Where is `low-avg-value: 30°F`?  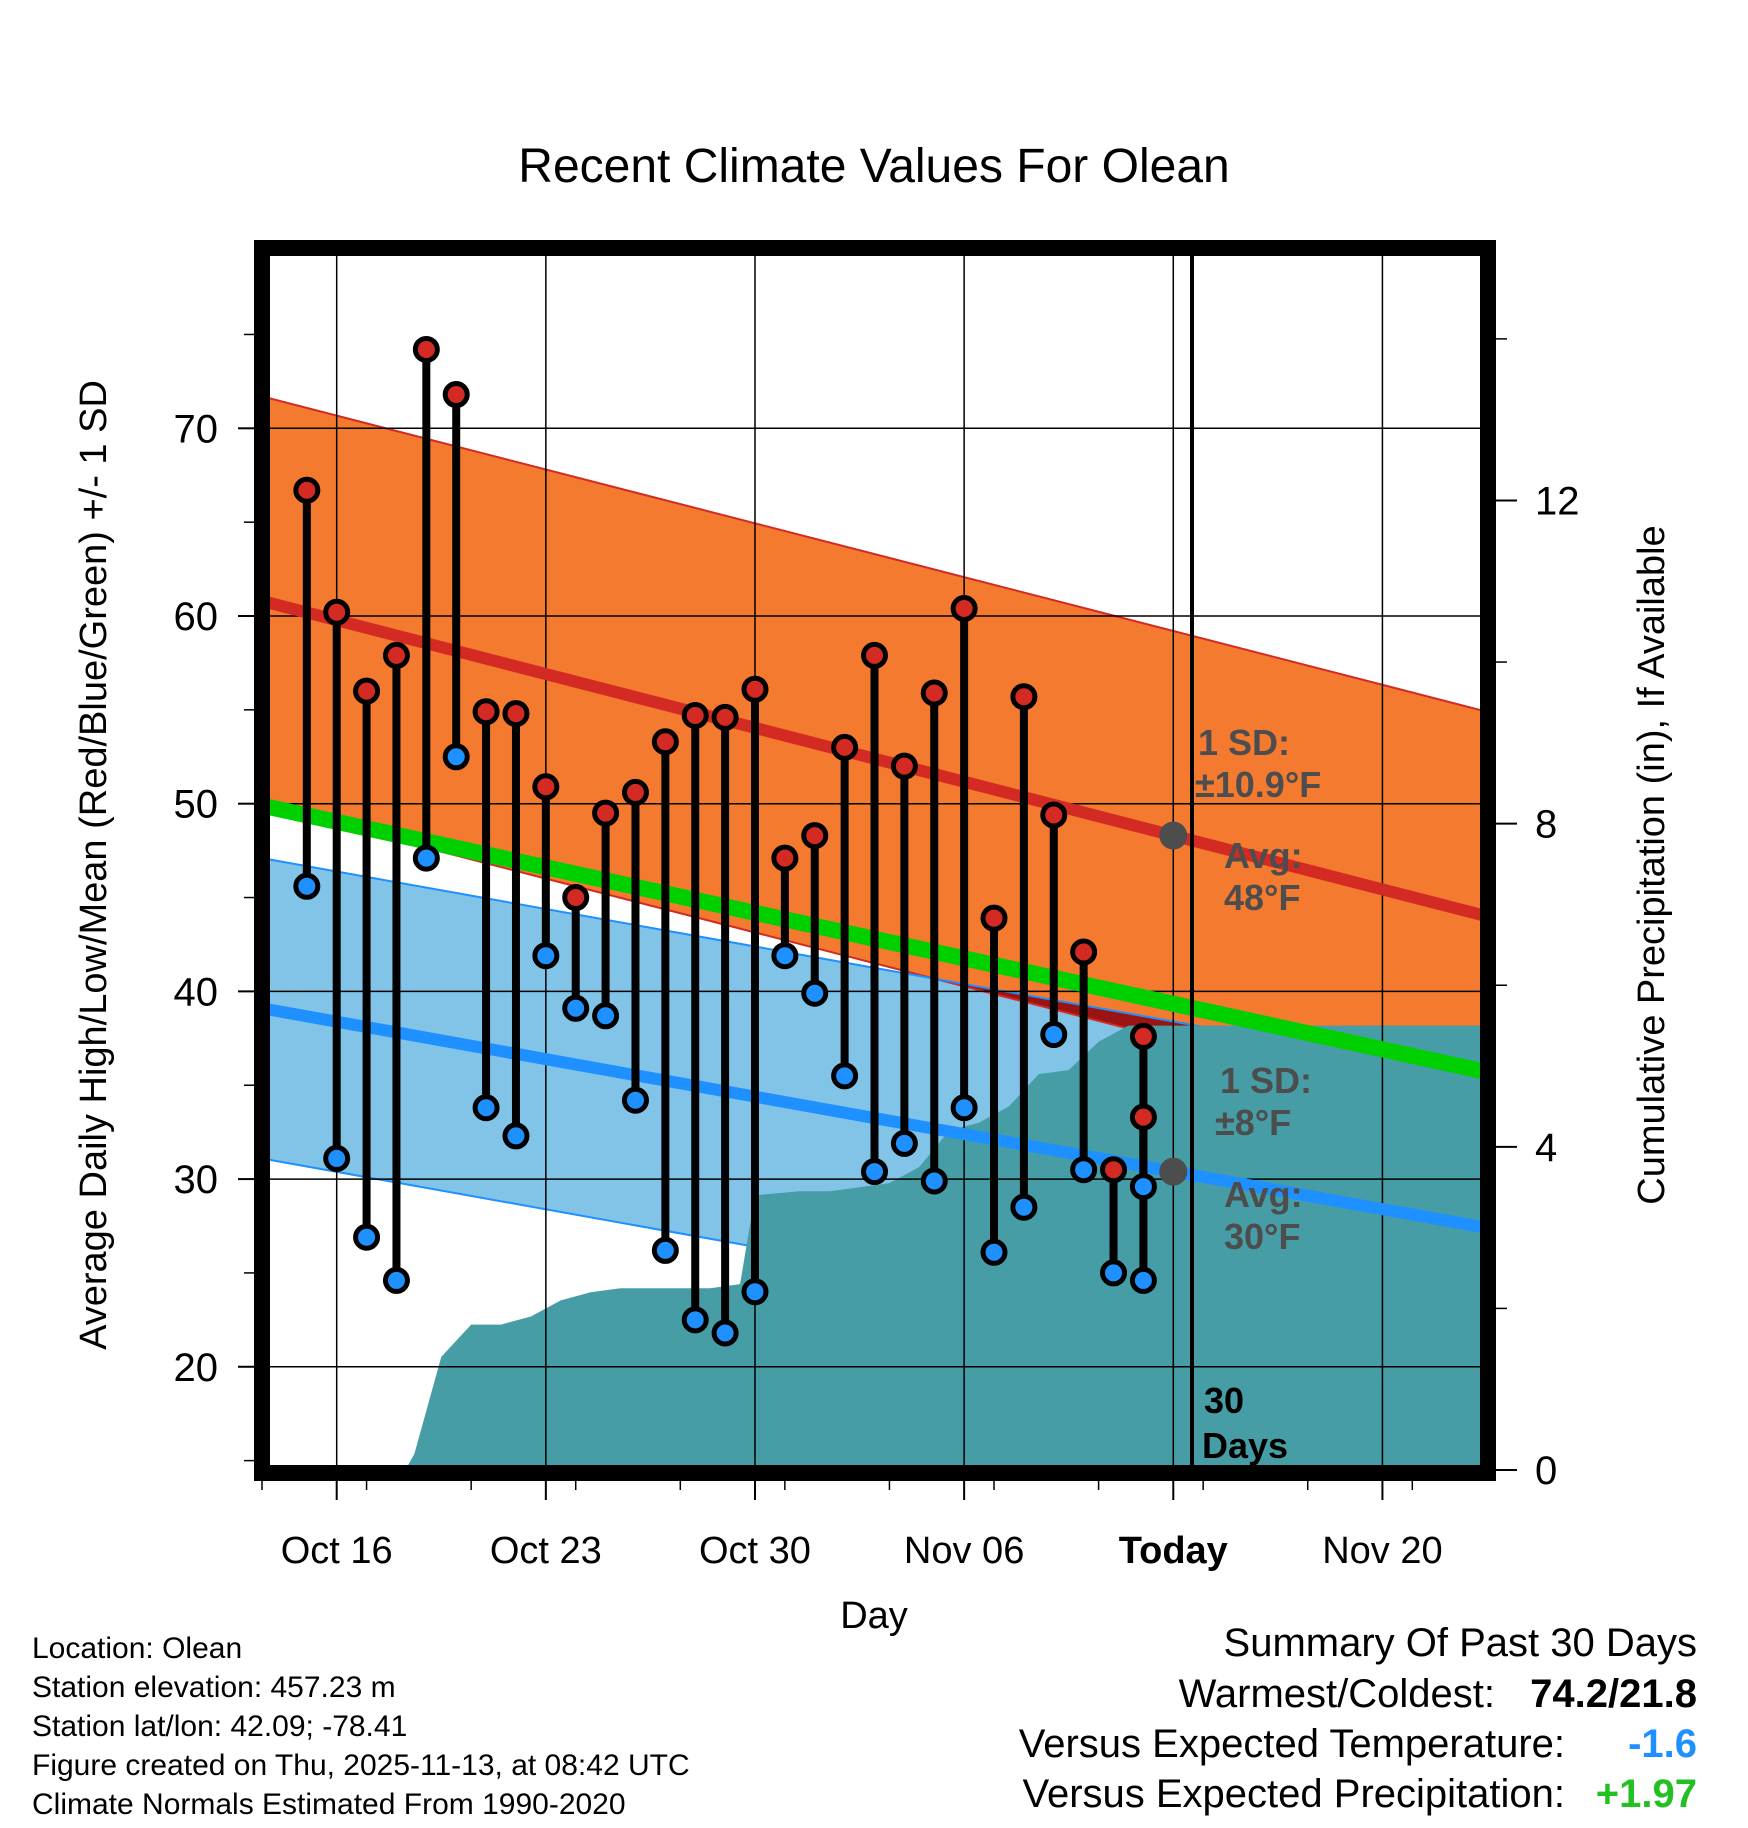 low-avg-value: 30°F is located at coordinates (1262, 1236).